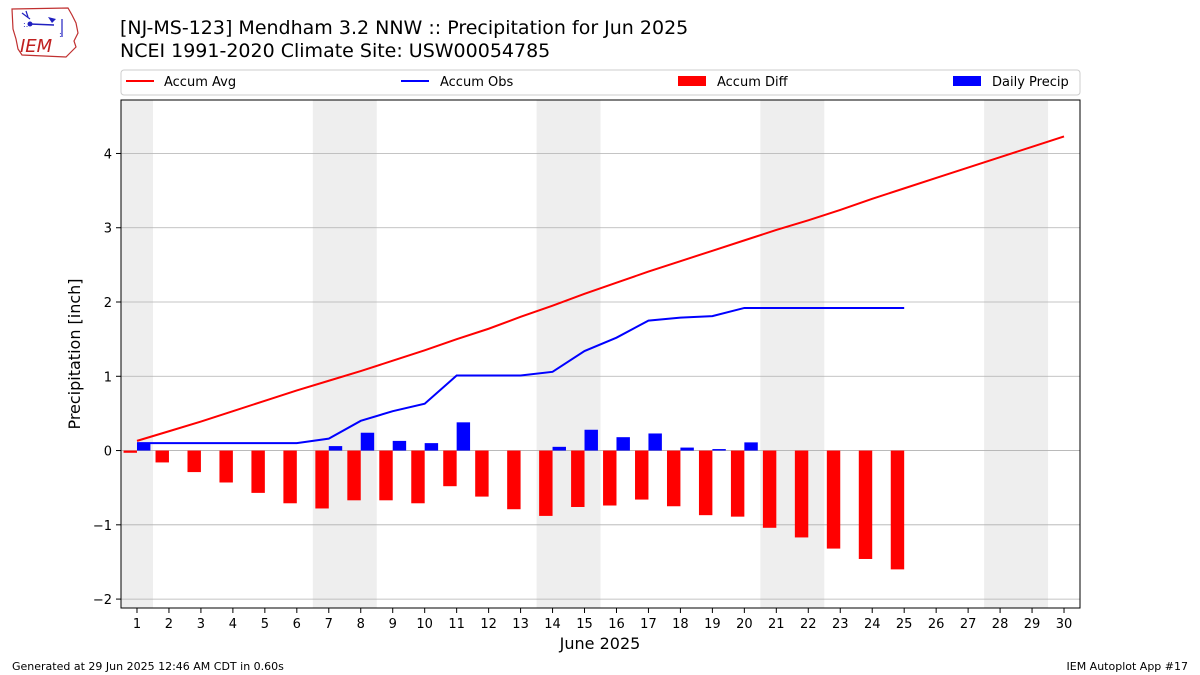 The image size is (1200, 675). I want to click on x-tick-label: 15, so click(584, 624).